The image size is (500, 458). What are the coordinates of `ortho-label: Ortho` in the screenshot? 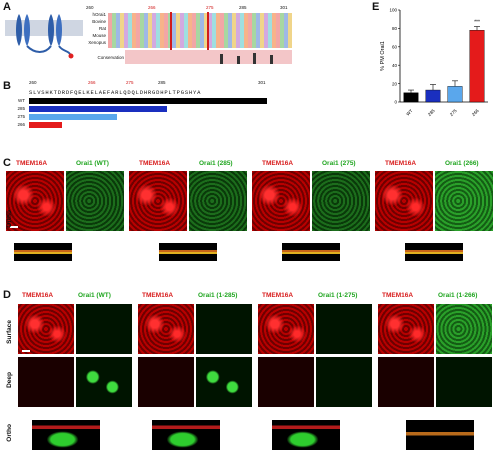 It's located at (9, 219).